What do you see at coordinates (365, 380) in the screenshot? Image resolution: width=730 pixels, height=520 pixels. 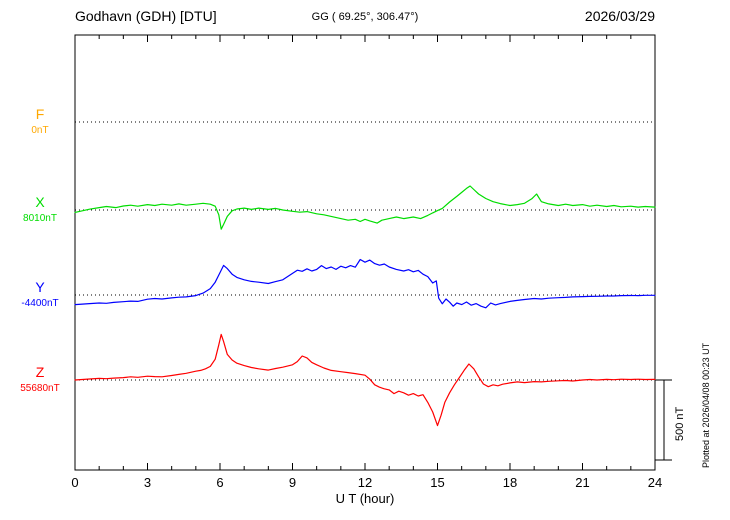 I see `trace-Z` at bounding box center [365, 380].